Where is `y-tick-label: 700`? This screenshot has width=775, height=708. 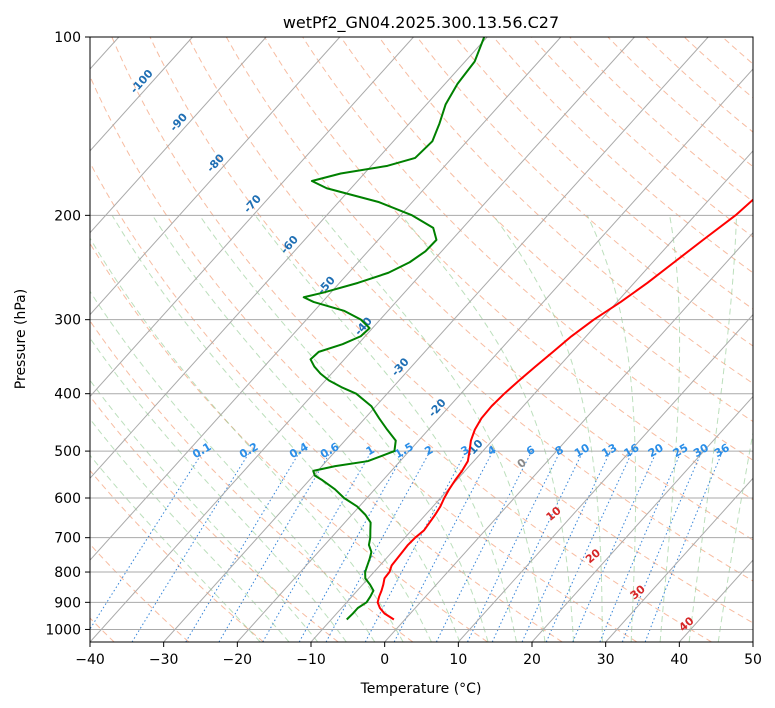 y-tick-label: 700 is located at coordinates (67, 539).